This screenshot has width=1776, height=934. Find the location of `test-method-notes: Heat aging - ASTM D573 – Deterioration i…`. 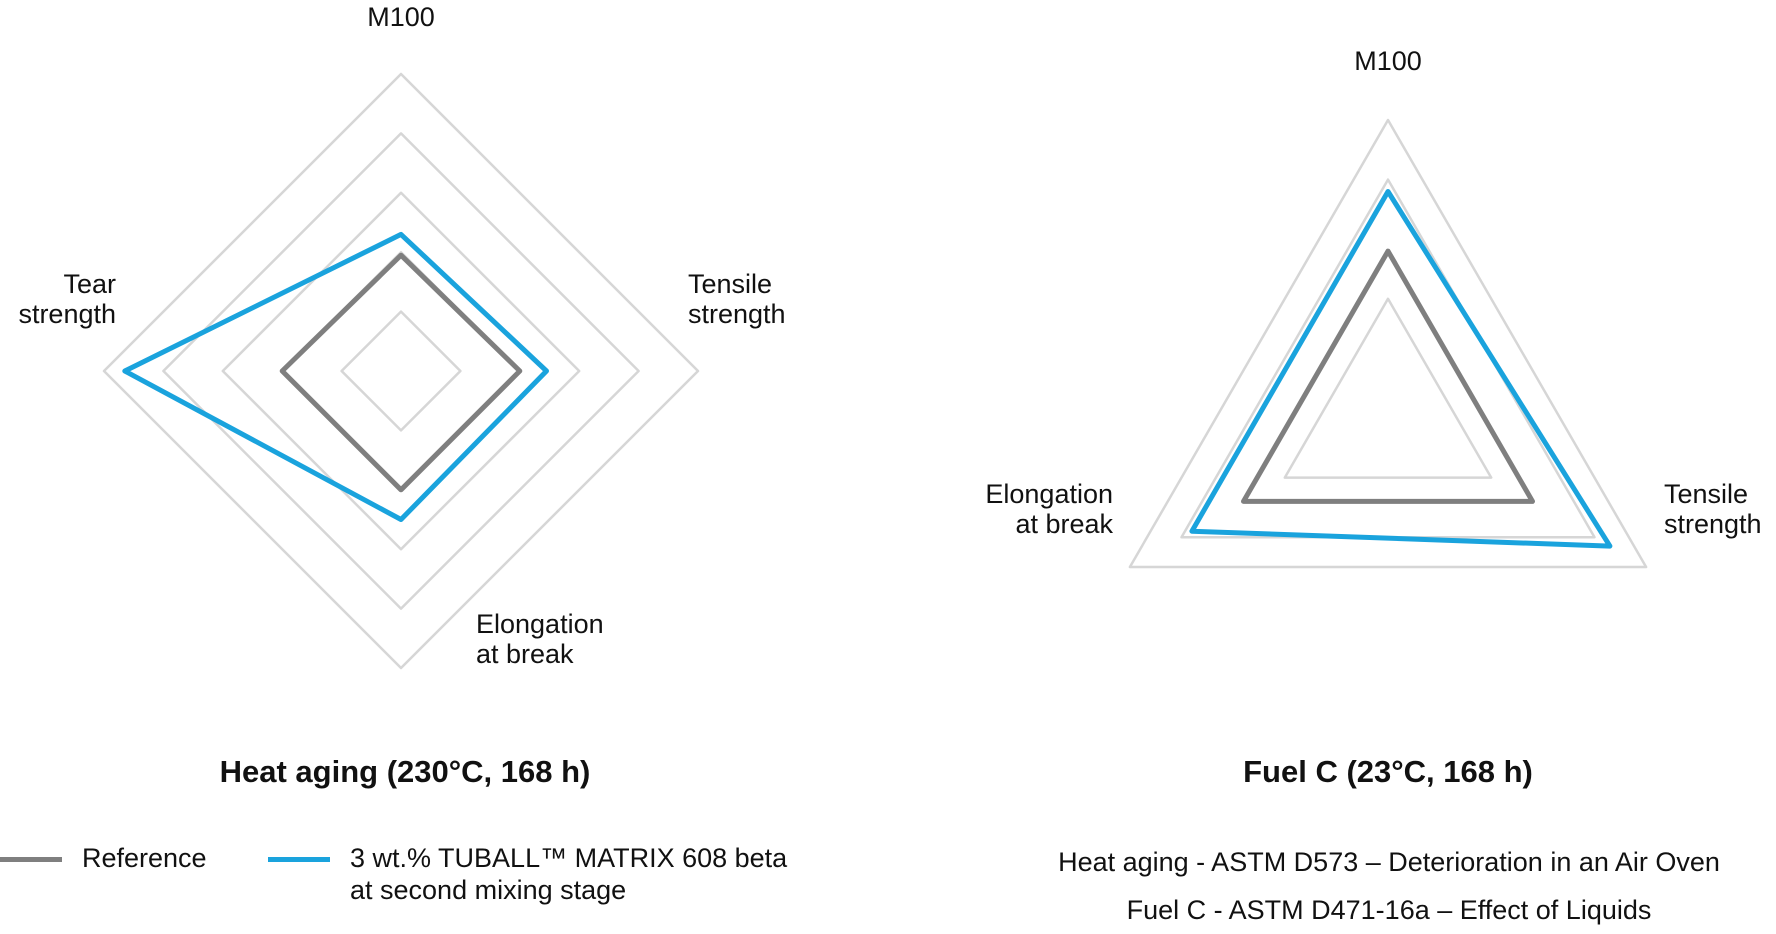

test-method-notes: Heat aging - ASTM D573 – Deterioration i… is located at coordinates (1389, 886).